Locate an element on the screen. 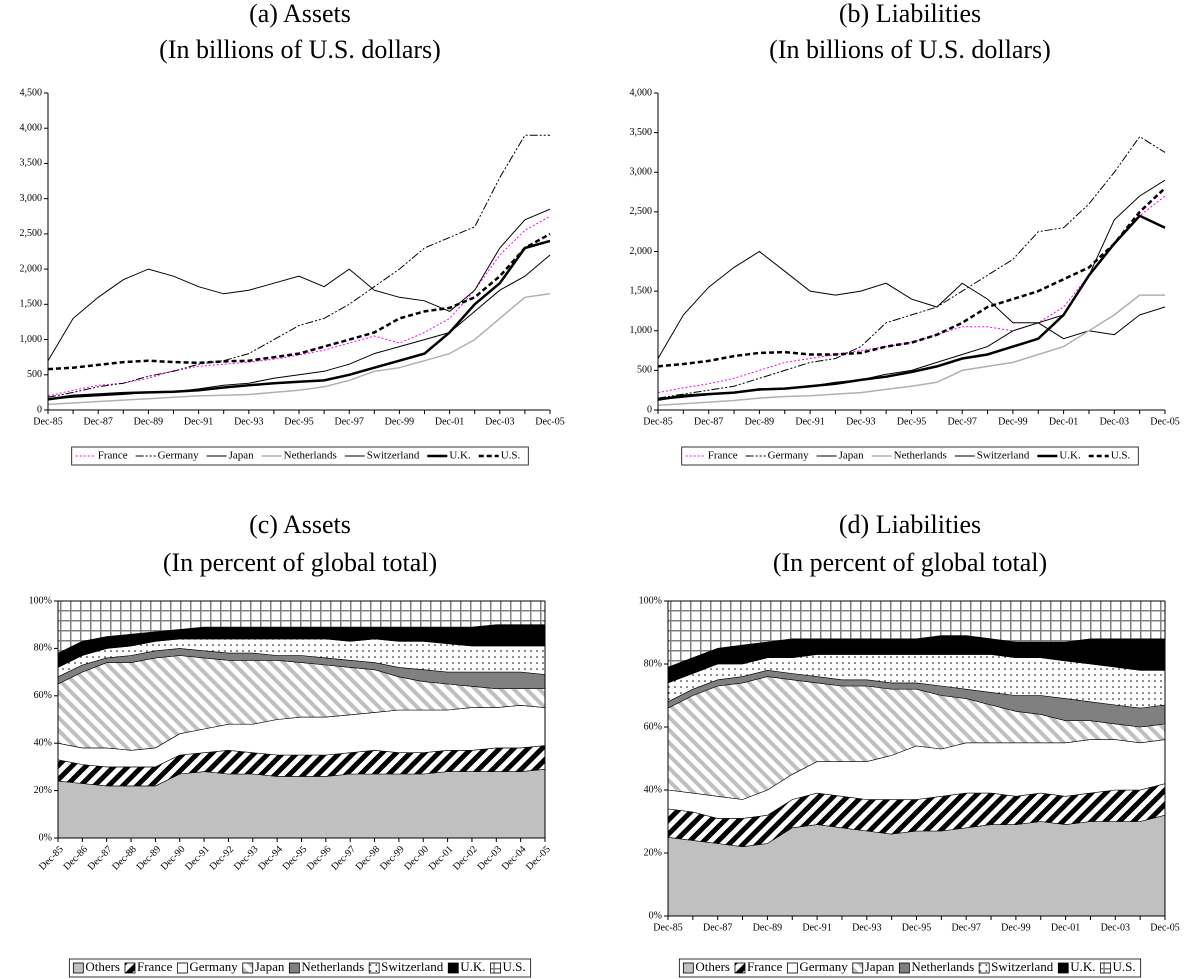 Image resolution: width=1194 pixels, height=979 pixels. chart-title: (a) Assets is located at coordinates (300, 14).